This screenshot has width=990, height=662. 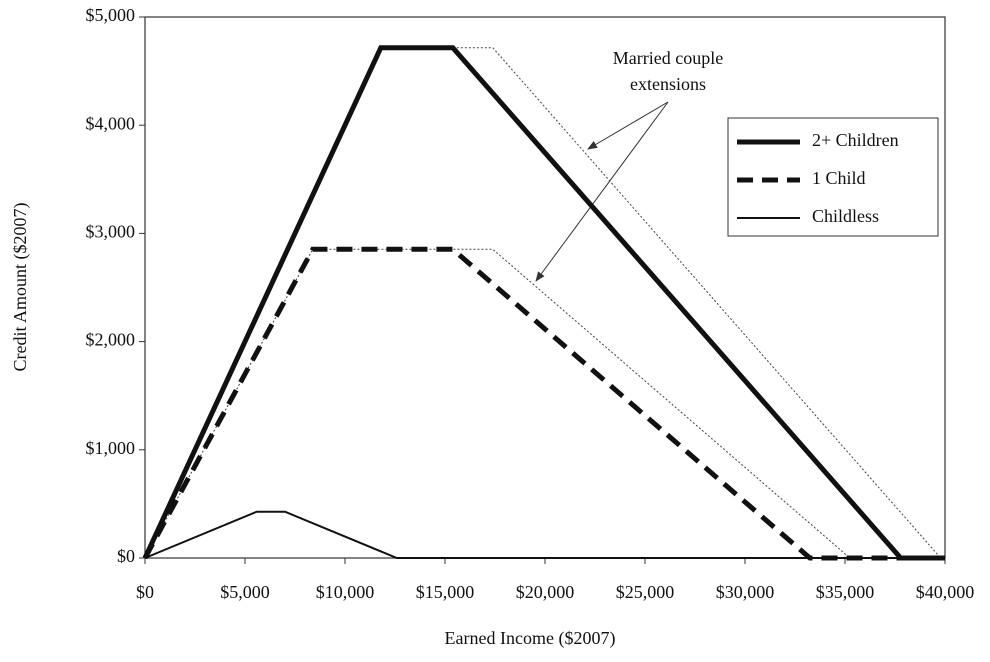 What do you see at coordinates (855, 140) in the screenshot?
I see `legend-label: 2+ Children` at bounding box center [855, 140].